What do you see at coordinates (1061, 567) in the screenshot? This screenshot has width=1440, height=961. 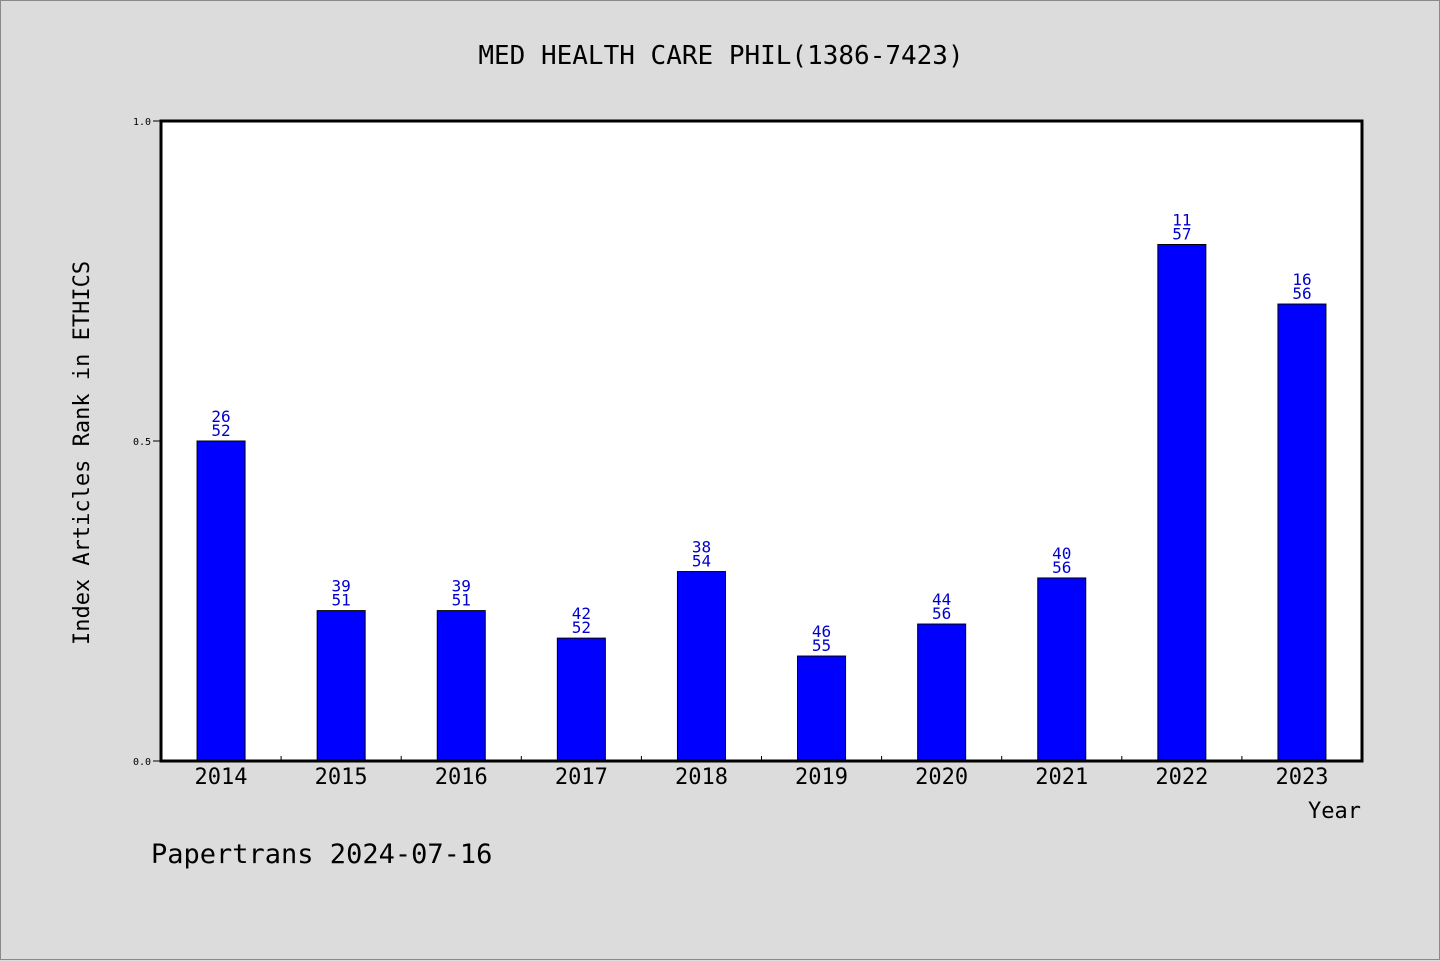 I see `bar-label-bottom-2021: 56` at bounding box center [1061, 567].